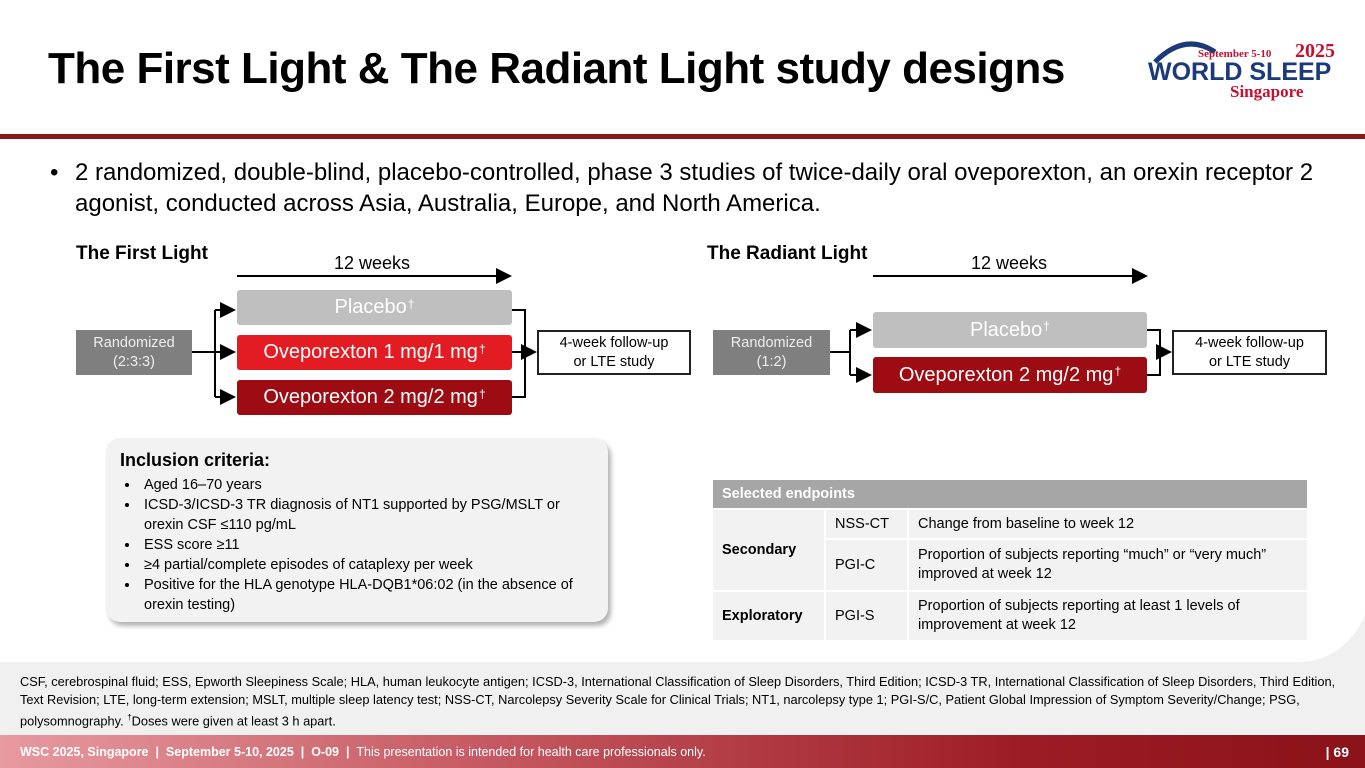  What do you see at coordinates (367, 545) in the screenshot?
I see `inclusion-item: ESS score ≥11` at bounding box center [367, 545].